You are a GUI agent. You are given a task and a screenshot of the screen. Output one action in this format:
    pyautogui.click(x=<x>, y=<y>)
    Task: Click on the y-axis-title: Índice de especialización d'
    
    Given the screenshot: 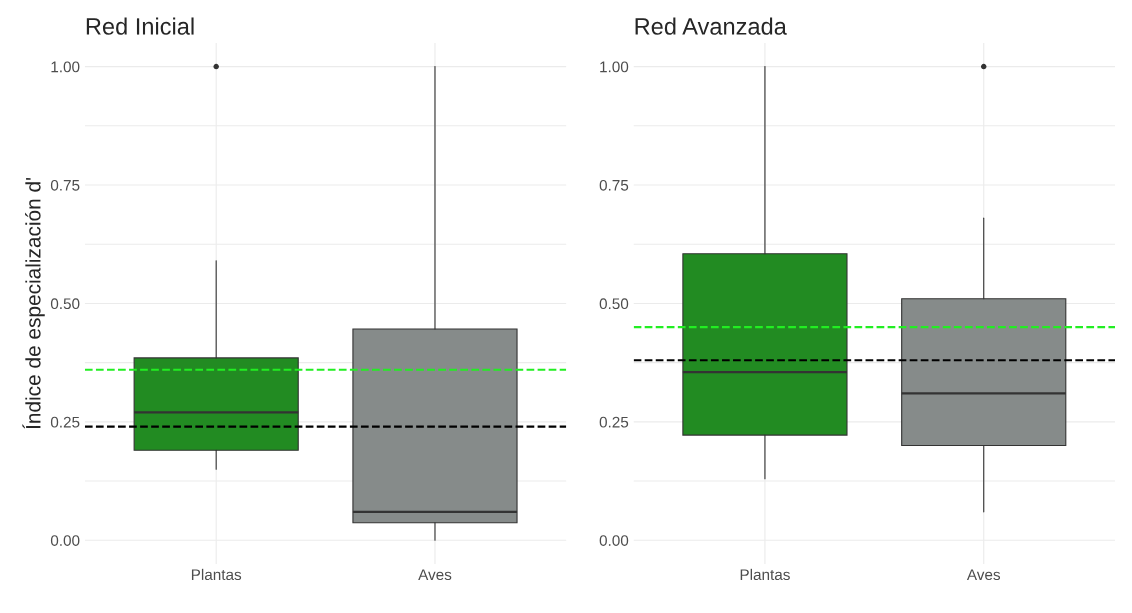 What is the action you would take?
    pyautogui.click(x=33, y=303)
    